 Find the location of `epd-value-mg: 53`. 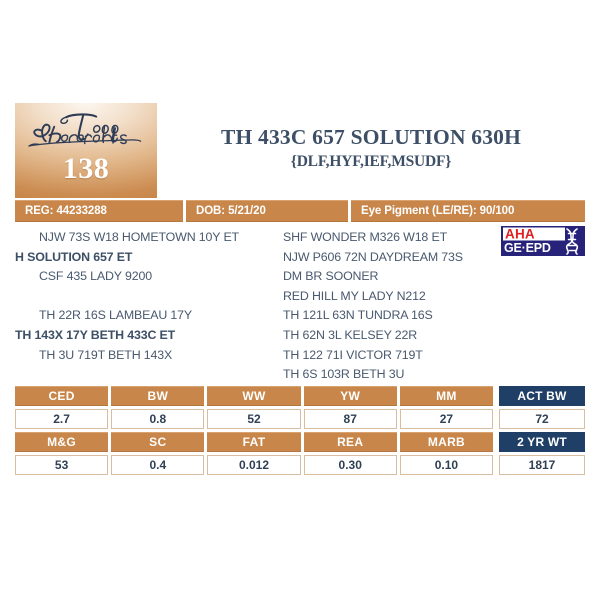

epd-value-mg: 53 is located at coordinates (62, 465).